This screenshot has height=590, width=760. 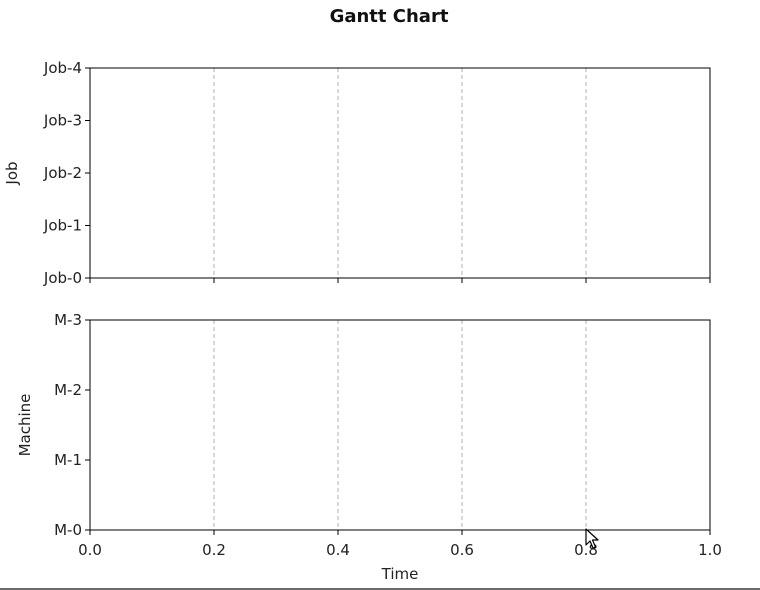 I want to click on y-tick-label: Job-0, so click(x=62, y=278).